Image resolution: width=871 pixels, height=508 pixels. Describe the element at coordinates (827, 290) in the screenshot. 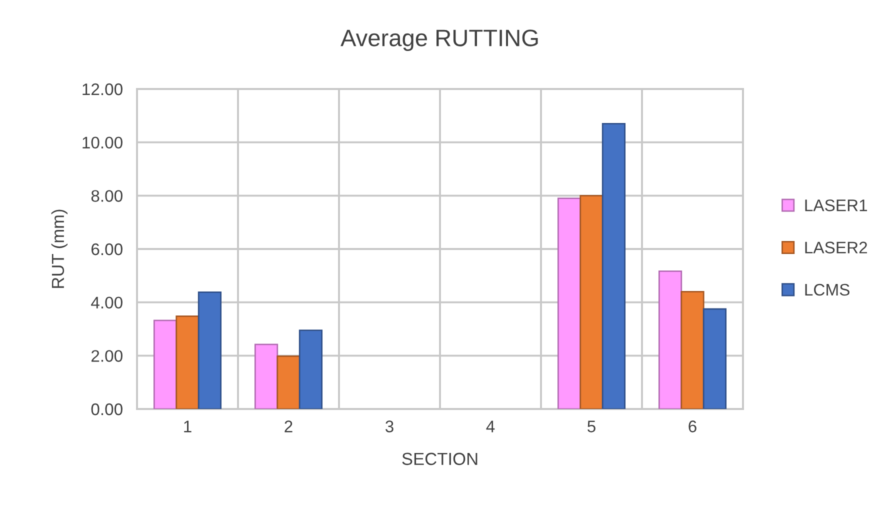

I see `legend-label: LCMS` at that location.